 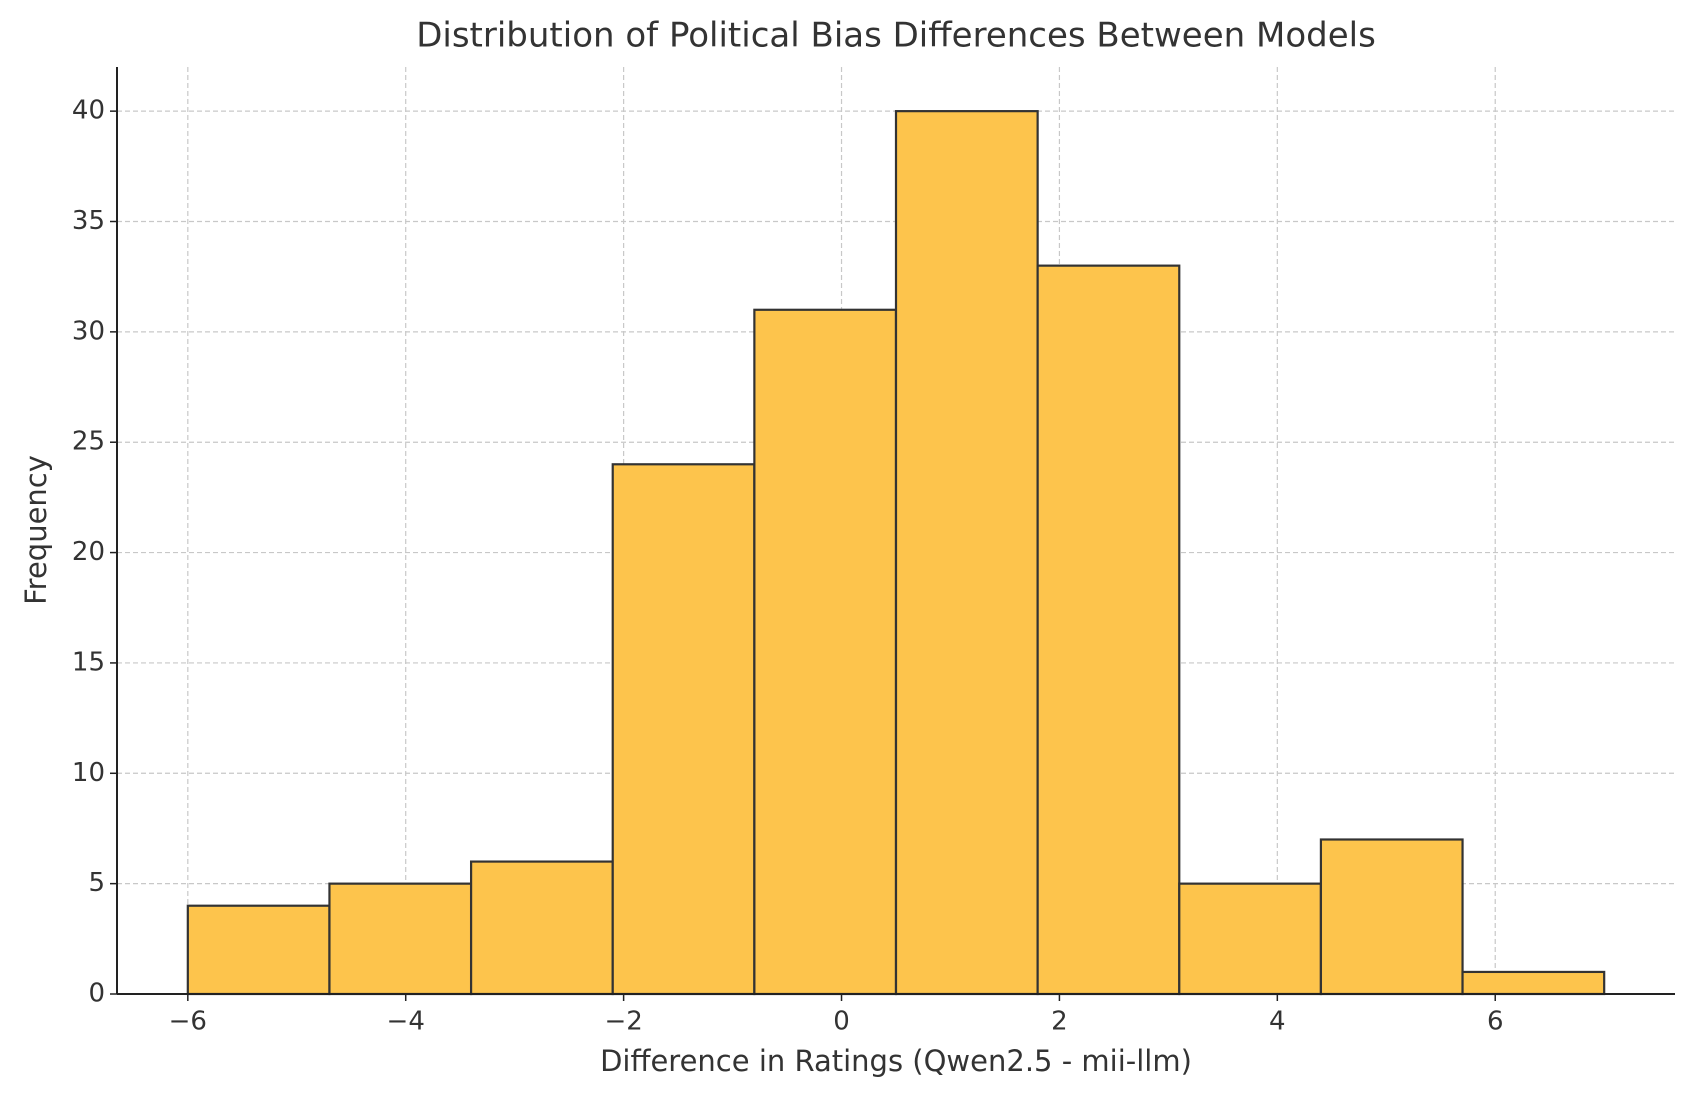 What do you see at coordinates (88, 442) in the screenshot?
I see `y-tick-label: 25` at bounding box center [88, 442].